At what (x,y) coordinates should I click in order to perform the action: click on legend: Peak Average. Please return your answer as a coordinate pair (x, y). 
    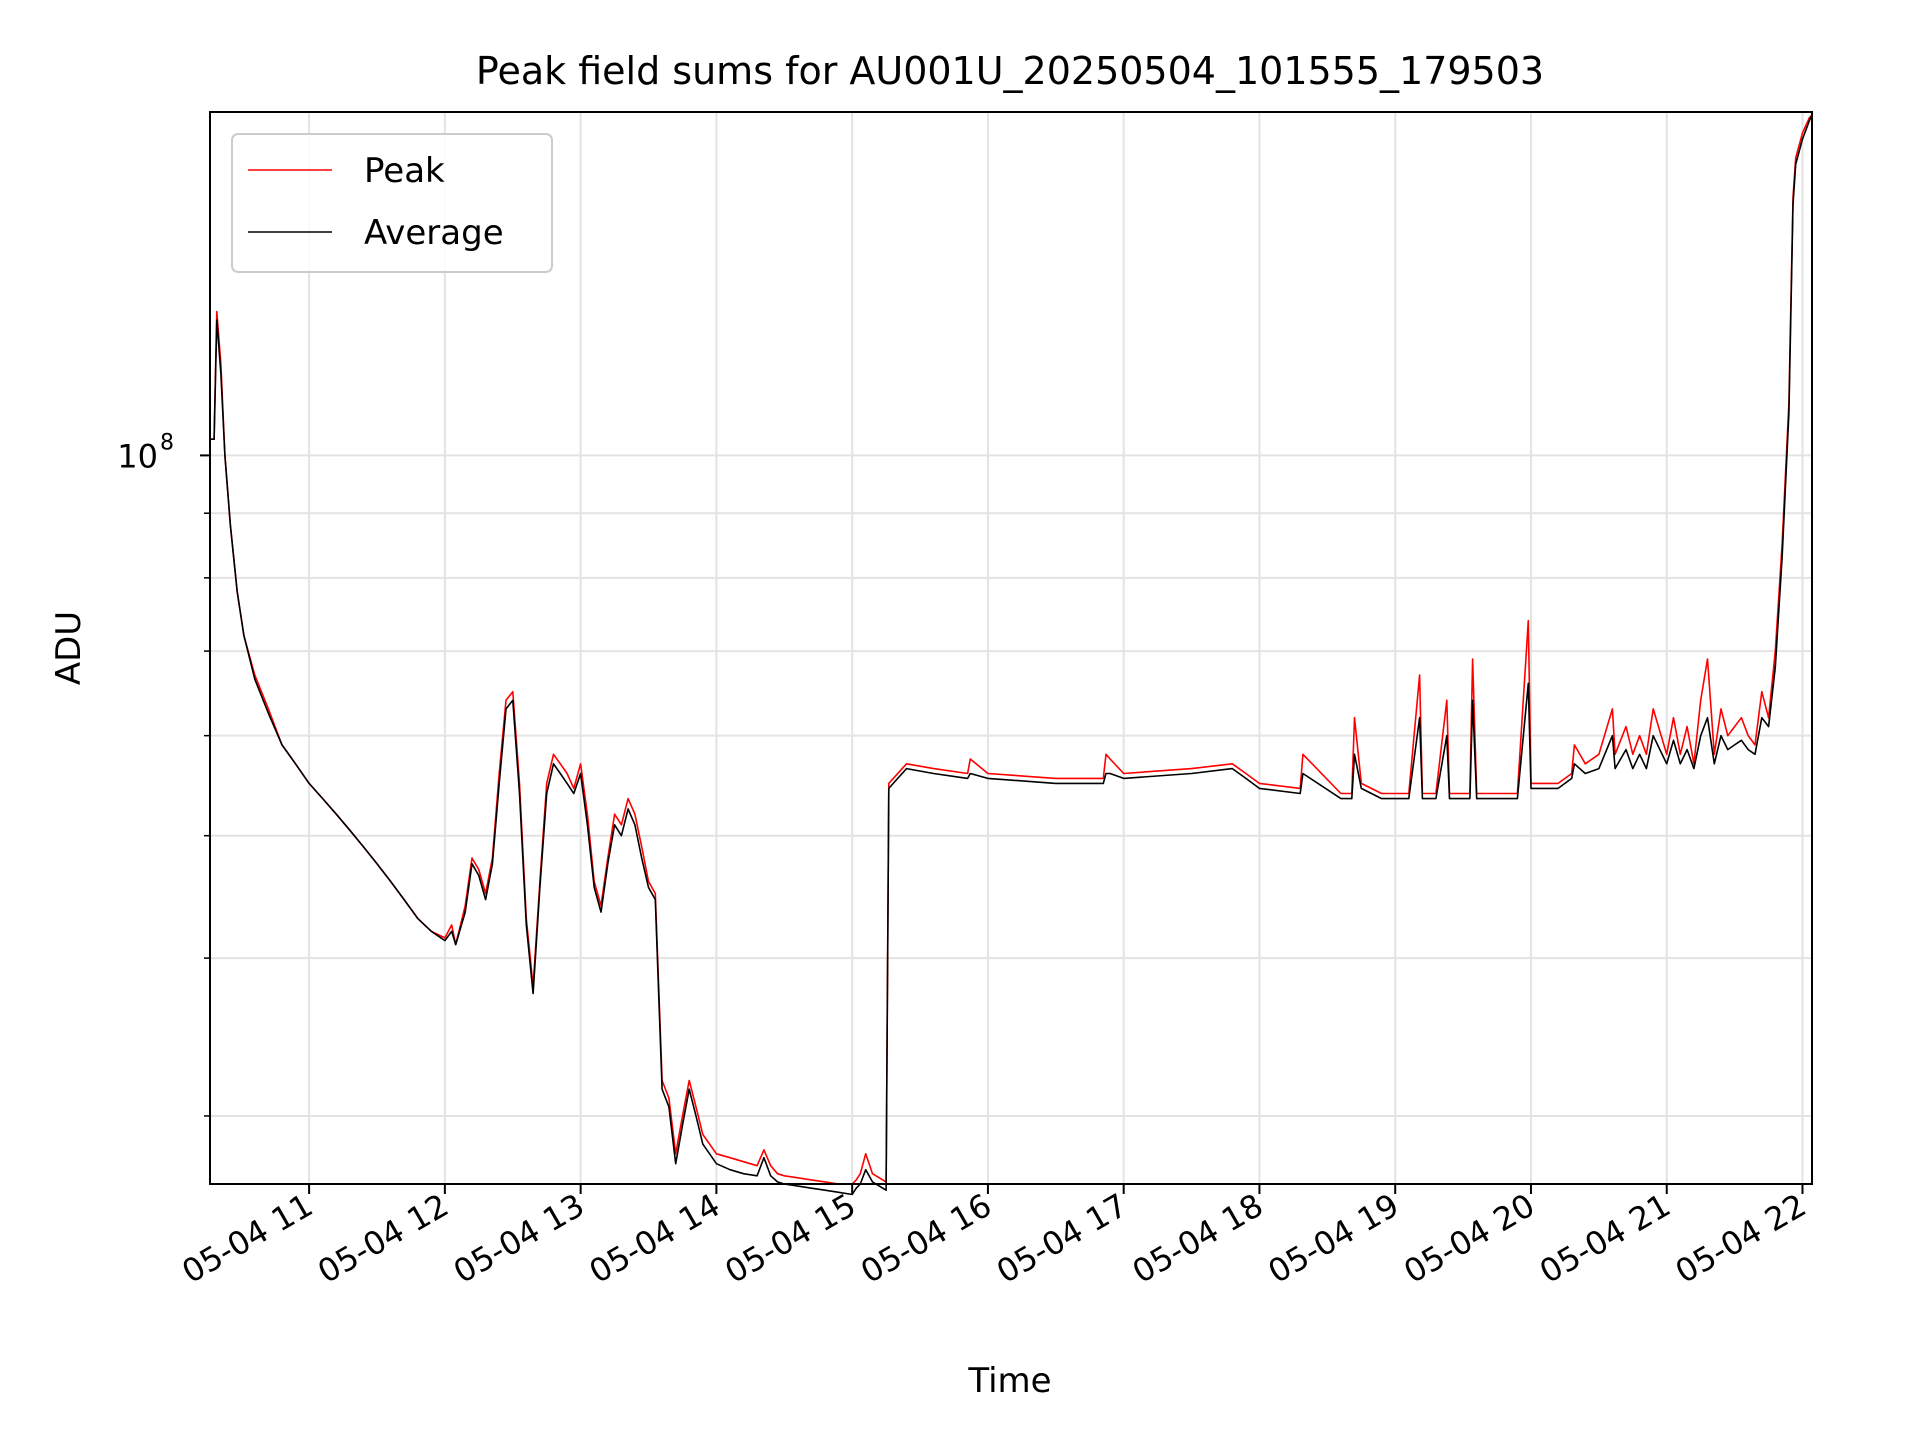
    Looking at the image, I should click on (392, 203).